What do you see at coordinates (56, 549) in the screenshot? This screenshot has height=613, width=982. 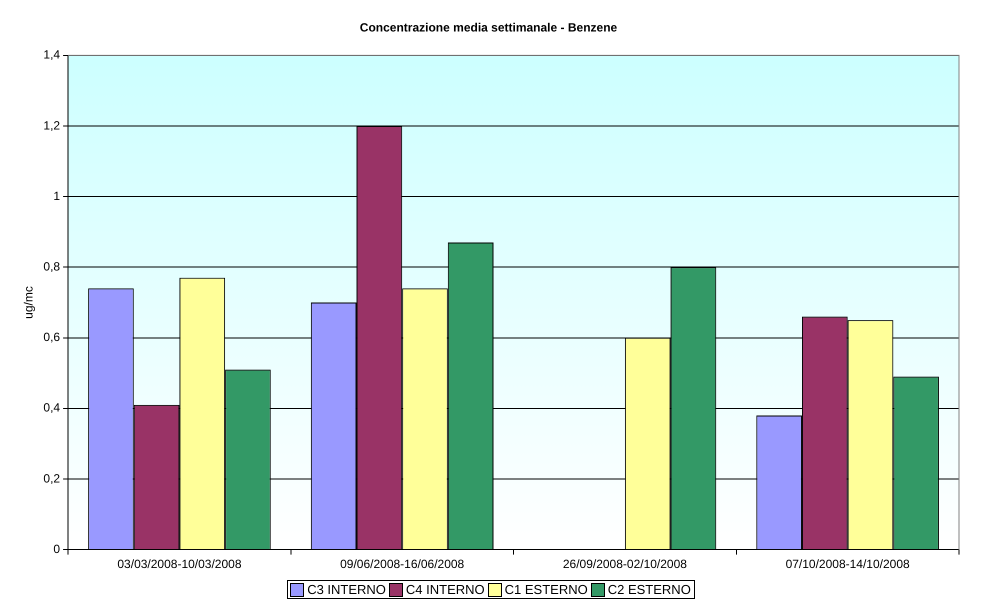 I see `y-tick-label: 0` at bounding box center [56, 549].